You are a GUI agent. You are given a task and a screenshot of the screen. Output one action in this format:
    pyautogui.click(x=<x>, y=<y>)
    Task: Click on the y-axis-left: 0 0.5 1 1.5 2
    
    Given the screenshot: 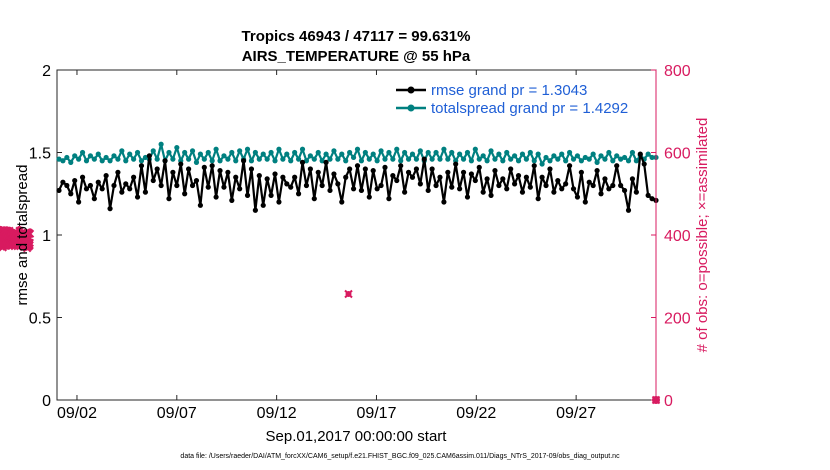 What is the action you would take?
    pyautogui.click(x=45, y=236)
    